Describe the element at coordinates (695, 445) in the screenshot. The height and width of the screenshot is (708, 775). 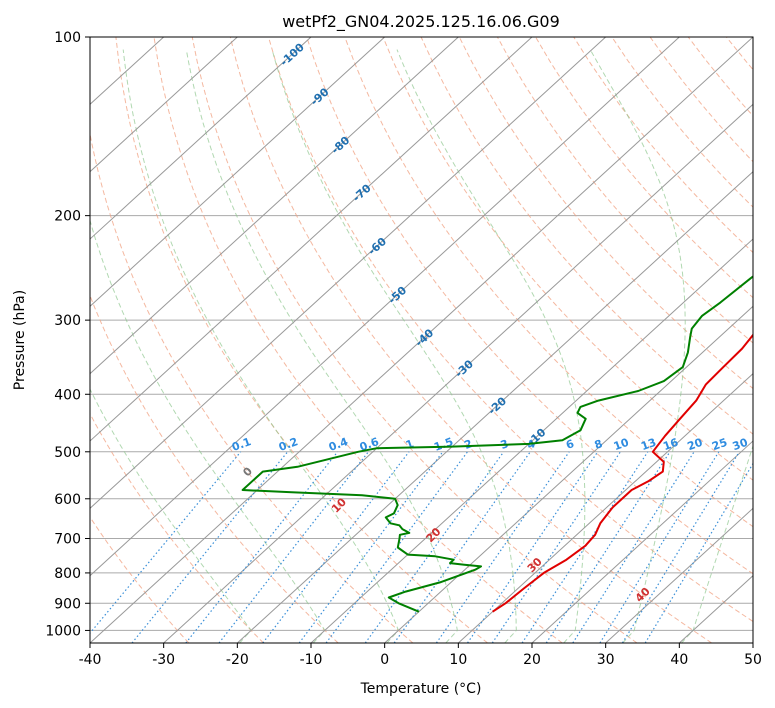
I see `mixing-ratio-label: 20` at that location.